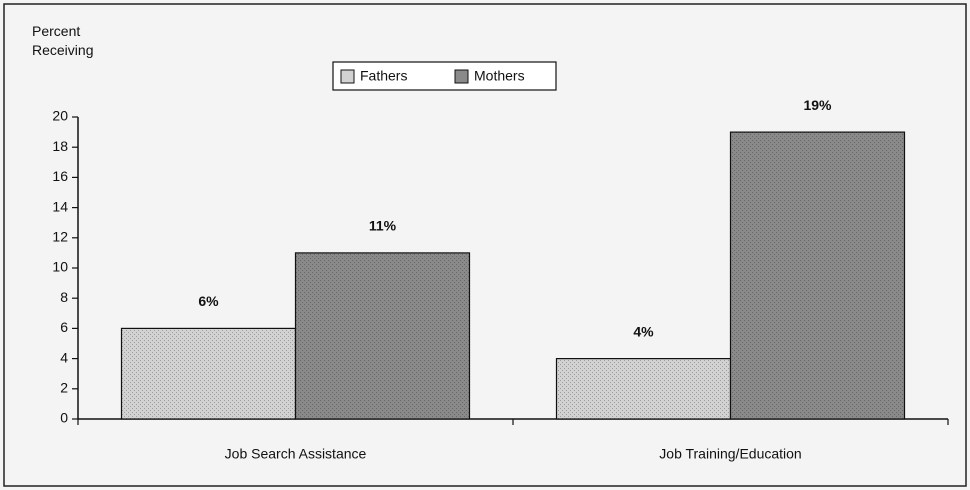 Image resolution: width=970 pixels, height=490 pixels. I want to click on y-tick-label: 0, so click(64, 418).